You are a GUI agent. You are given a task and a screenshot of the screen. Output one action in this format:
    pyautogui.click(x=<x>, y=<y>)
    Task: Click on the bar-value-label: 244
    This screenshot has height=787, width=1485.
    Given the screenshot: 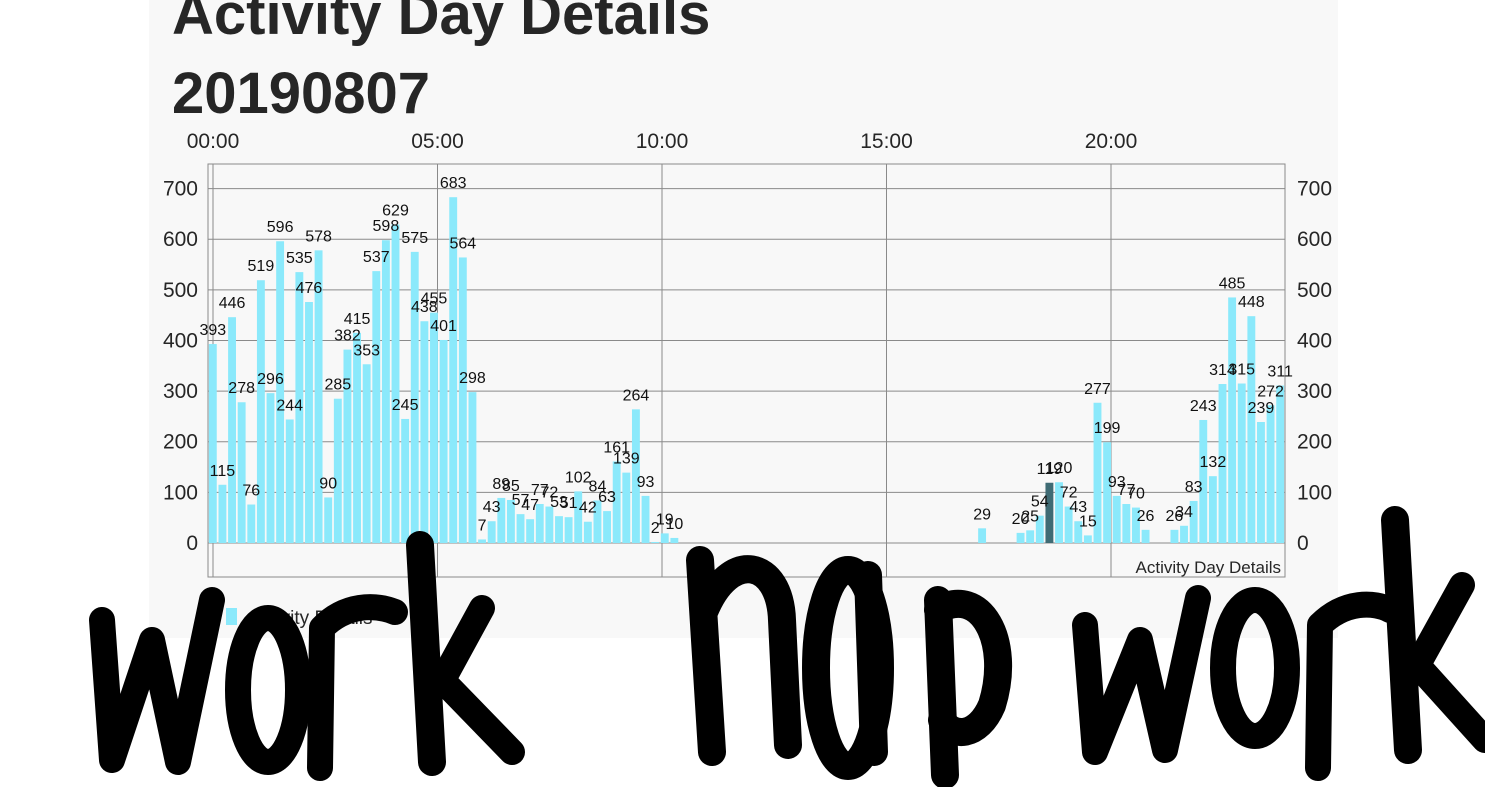 What is the action you would take?
    pyautogui.click(x=289, y=405)
    